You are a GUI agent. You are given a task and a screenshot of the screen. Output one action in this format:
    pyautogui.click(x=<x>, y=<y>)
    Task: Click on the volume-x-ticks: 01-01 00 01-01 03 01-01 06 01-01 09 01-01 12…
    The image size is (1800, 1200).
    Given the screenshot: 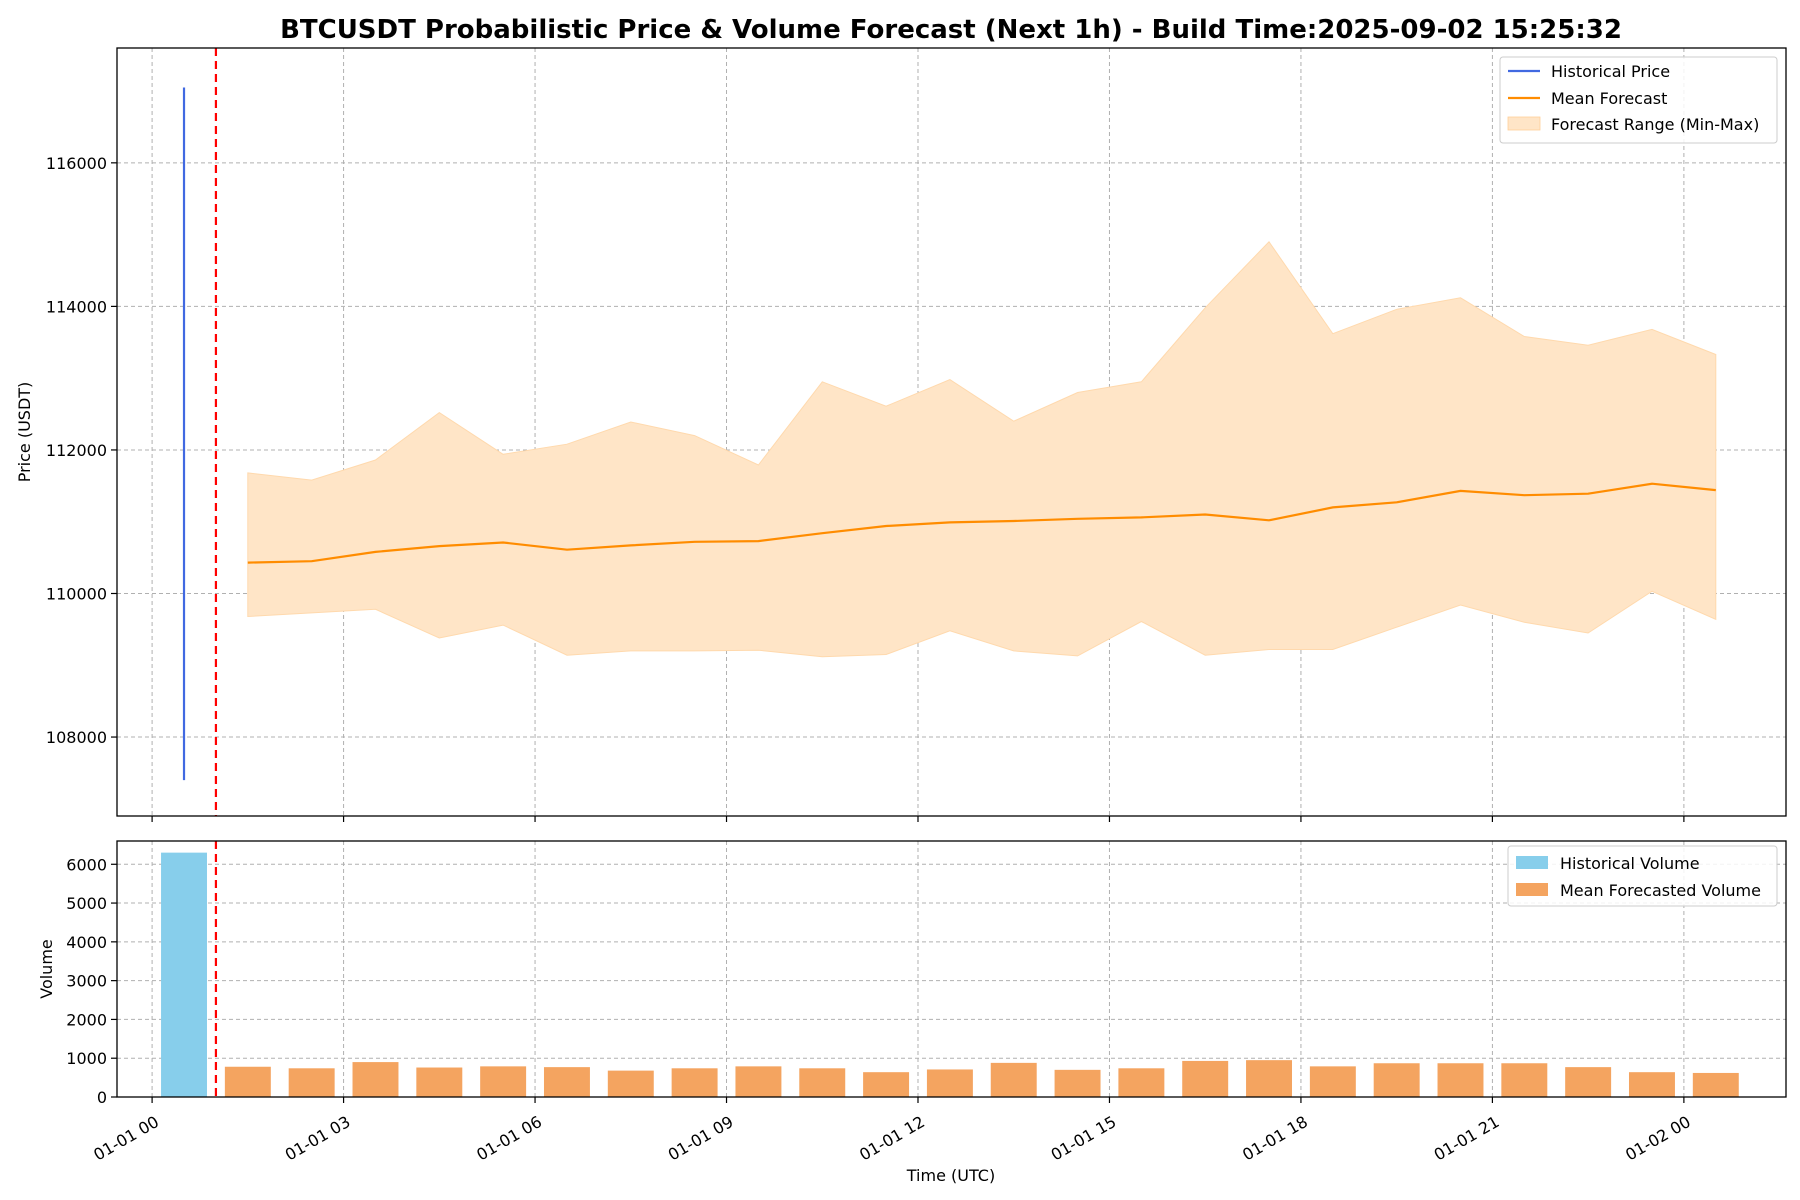 What is the action you would take?
    pyautogui.click(x=892, y=1130)
    